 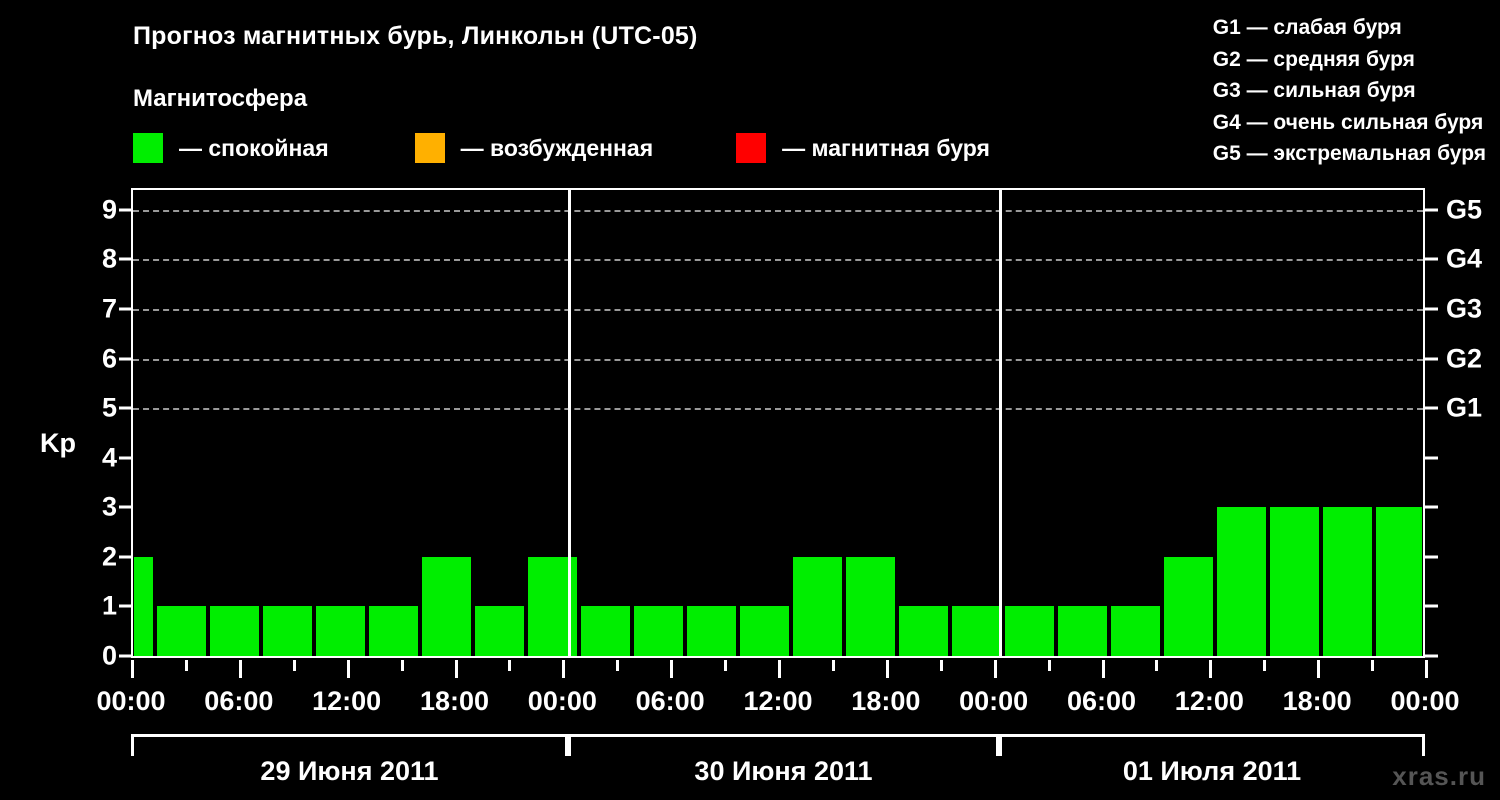 I want to click on day-label: 01 Июля 2011, so click(x=1212, y=771).